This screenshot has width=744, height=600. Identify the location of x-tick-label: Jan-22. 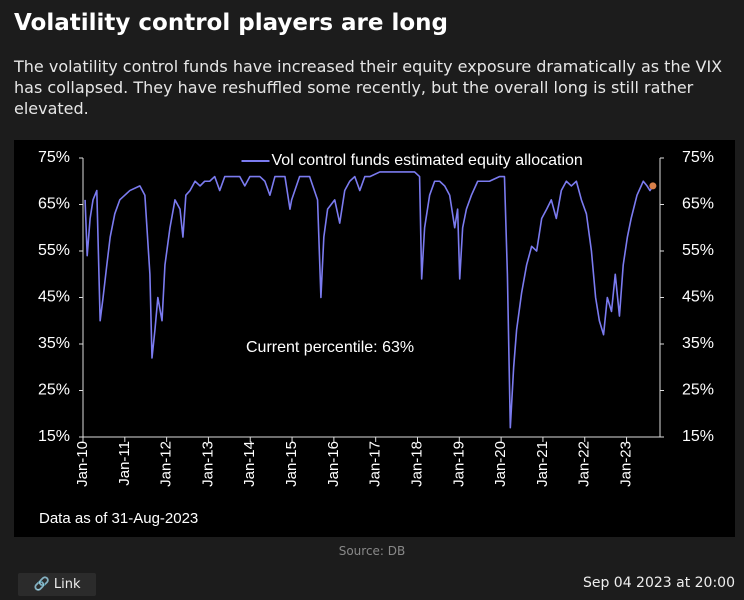
(584, 464).